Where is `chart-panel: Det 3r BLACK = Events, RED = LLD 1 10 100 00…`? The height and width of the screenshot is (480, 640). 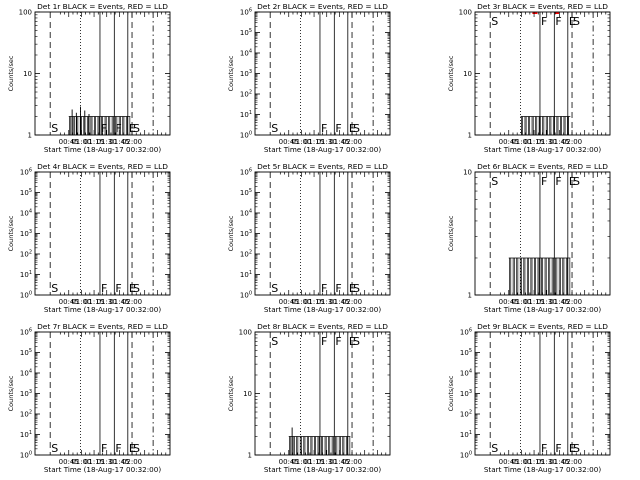 chart-panel: Det 3r BLACK = Events, RED = LLD 1 10 100 00… is located at coordinates (529, 78).